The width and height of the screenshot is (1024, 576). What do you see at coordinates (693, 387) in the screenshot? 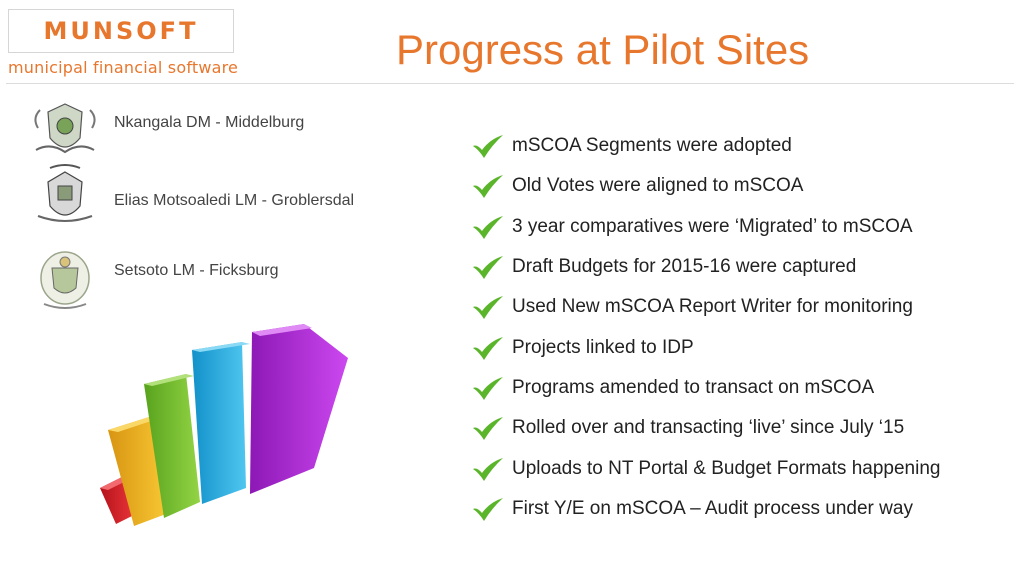
I see `list-item-label: Programs amended to transact on mSCOA` at bounding box center [693, 387].